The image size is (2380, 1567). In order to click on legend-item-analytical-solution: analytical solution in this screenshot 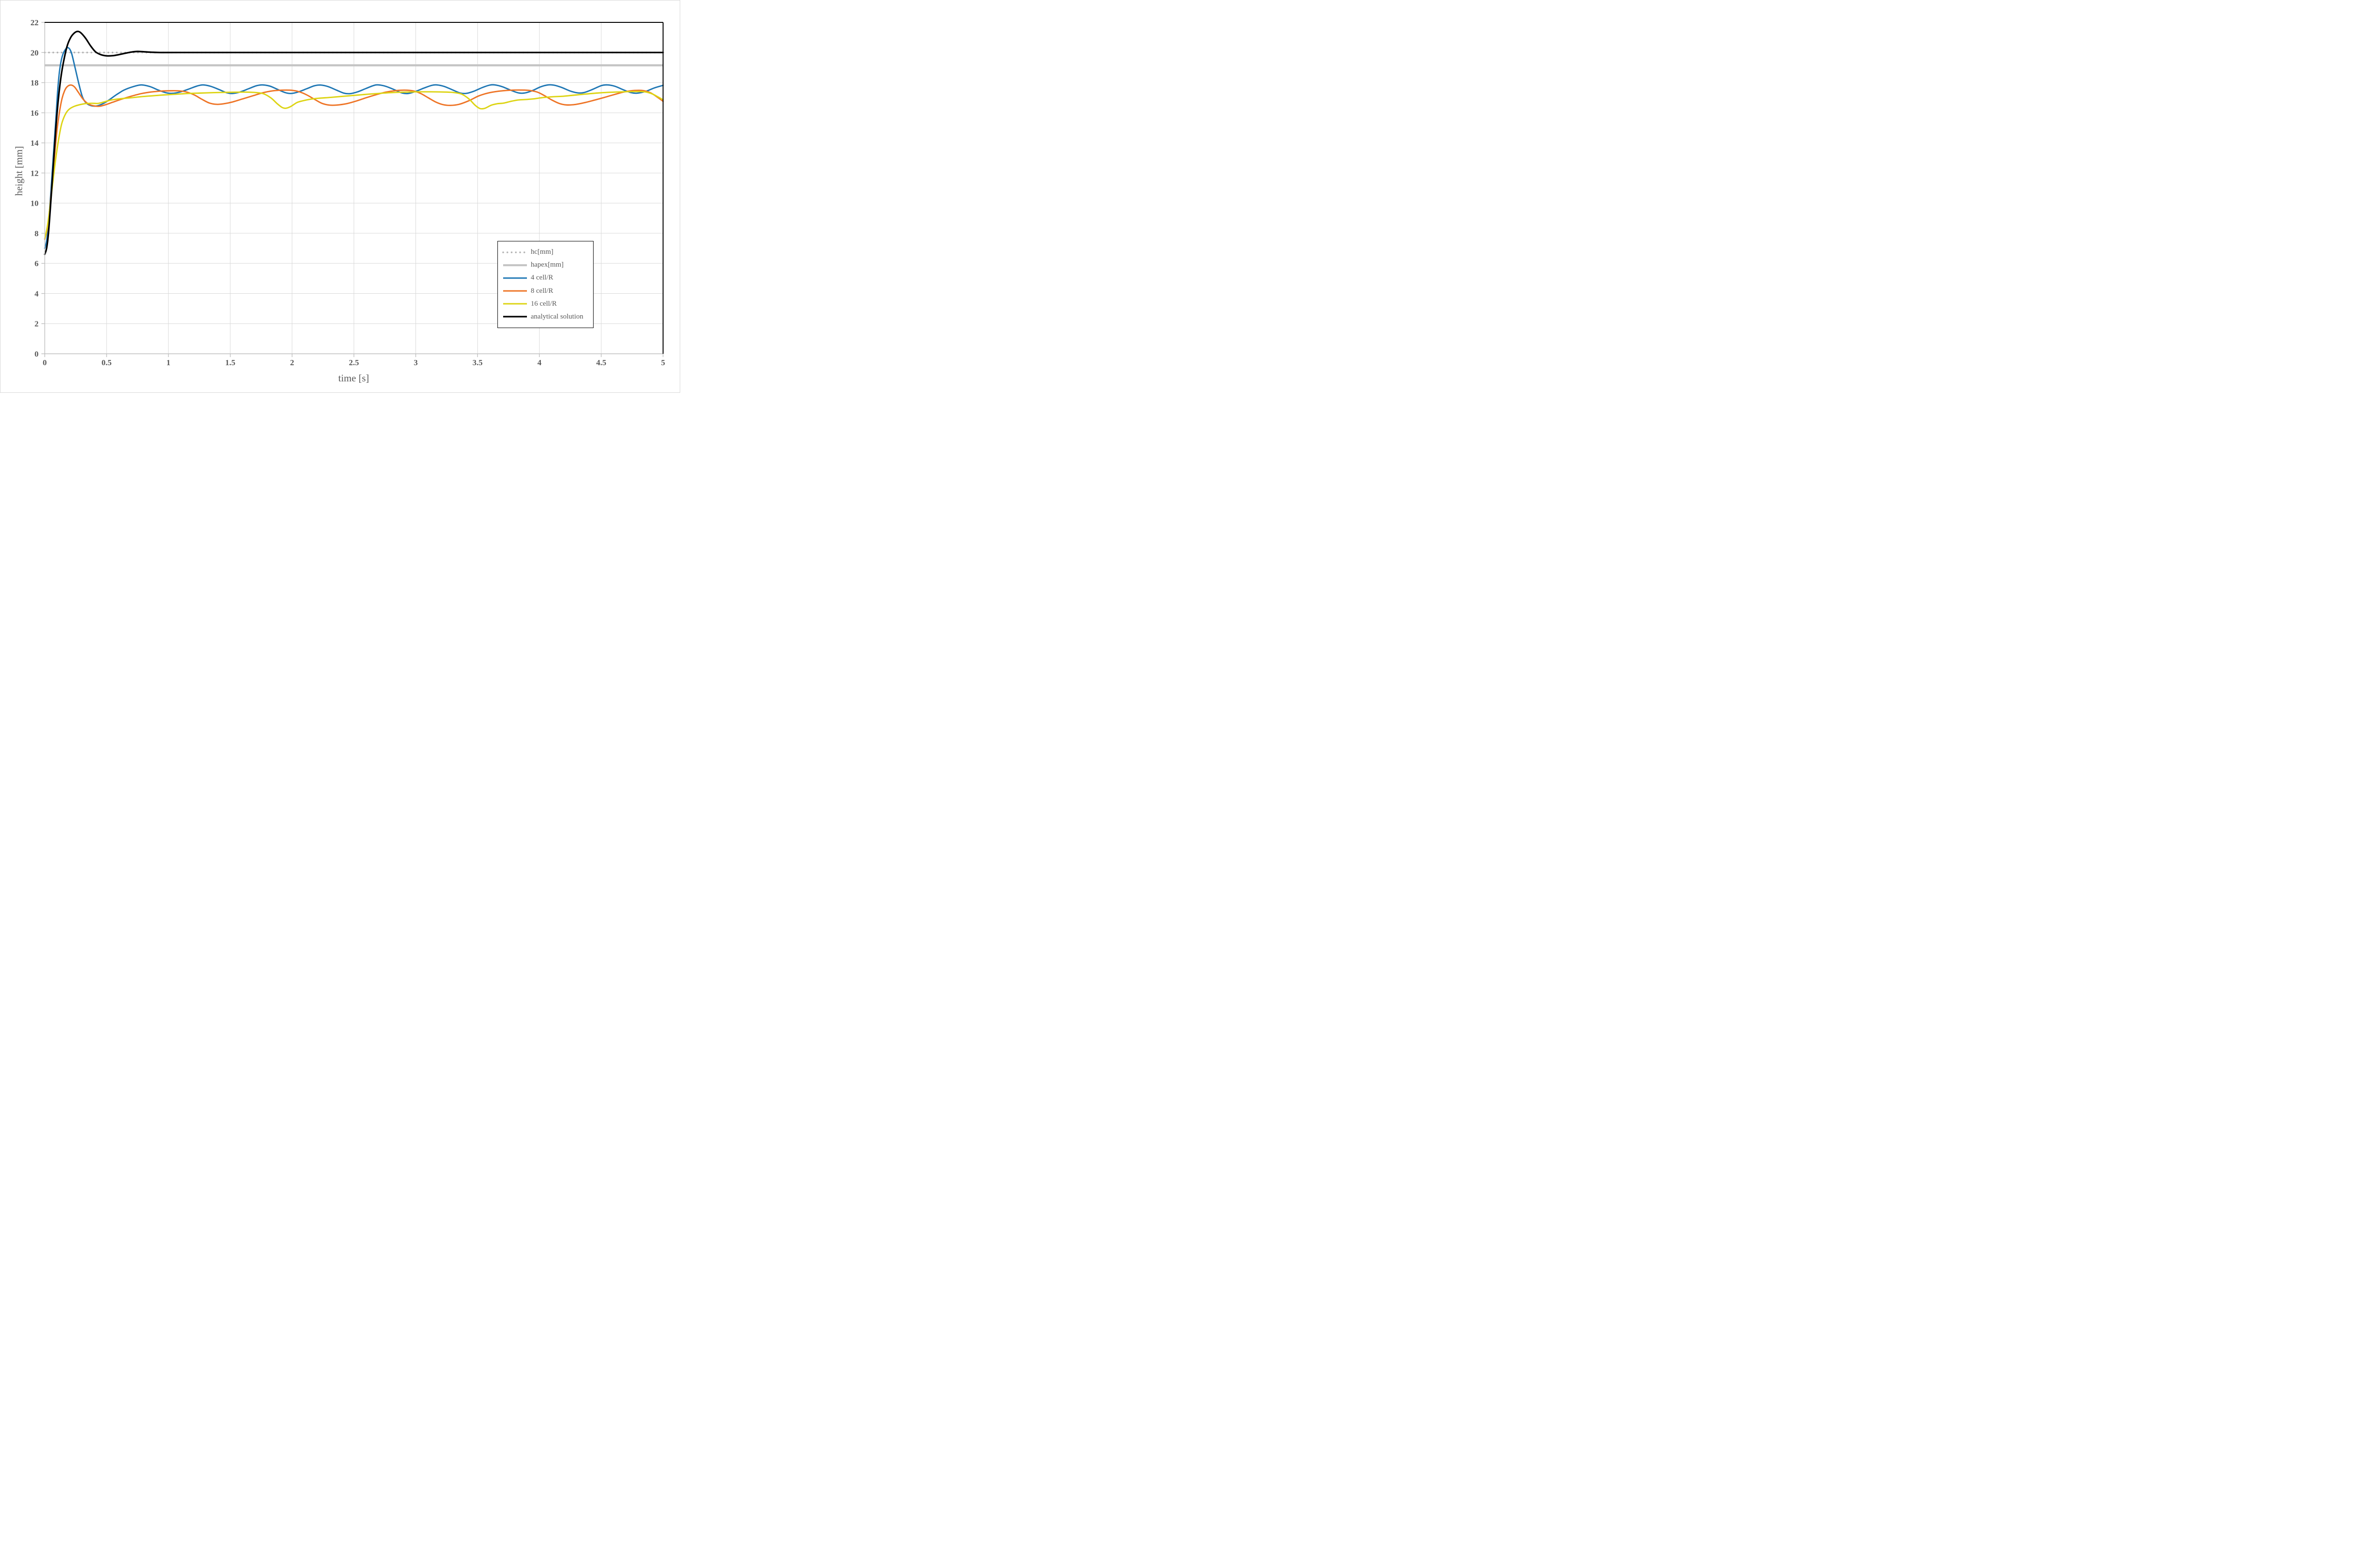, I will do `click(546, 316)`.